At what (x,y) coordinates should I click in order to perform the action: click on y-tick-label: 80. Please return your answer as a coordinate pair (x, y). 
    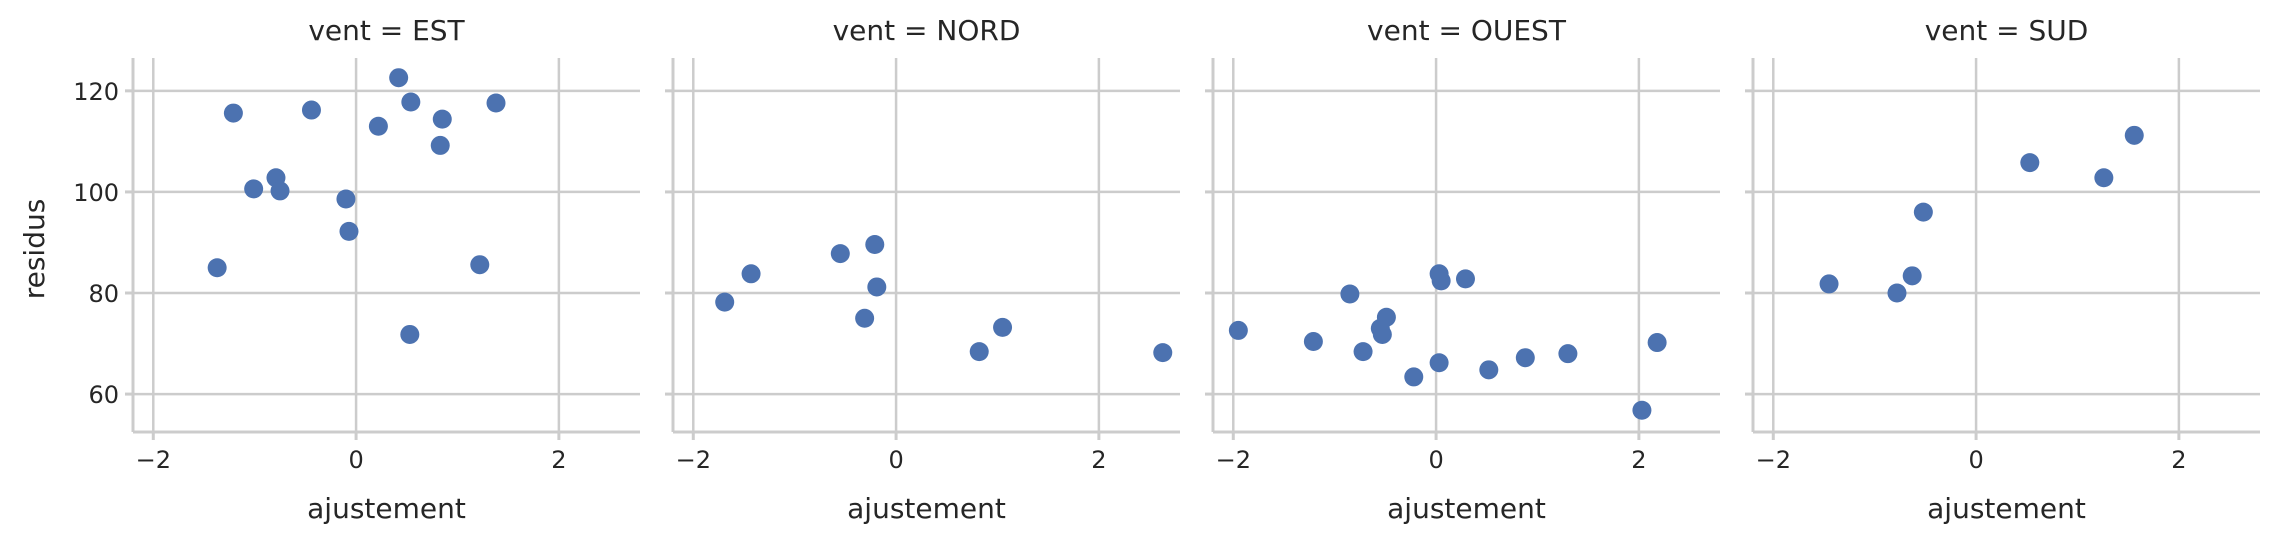
    Looking at the image, I should click on (103, 294).